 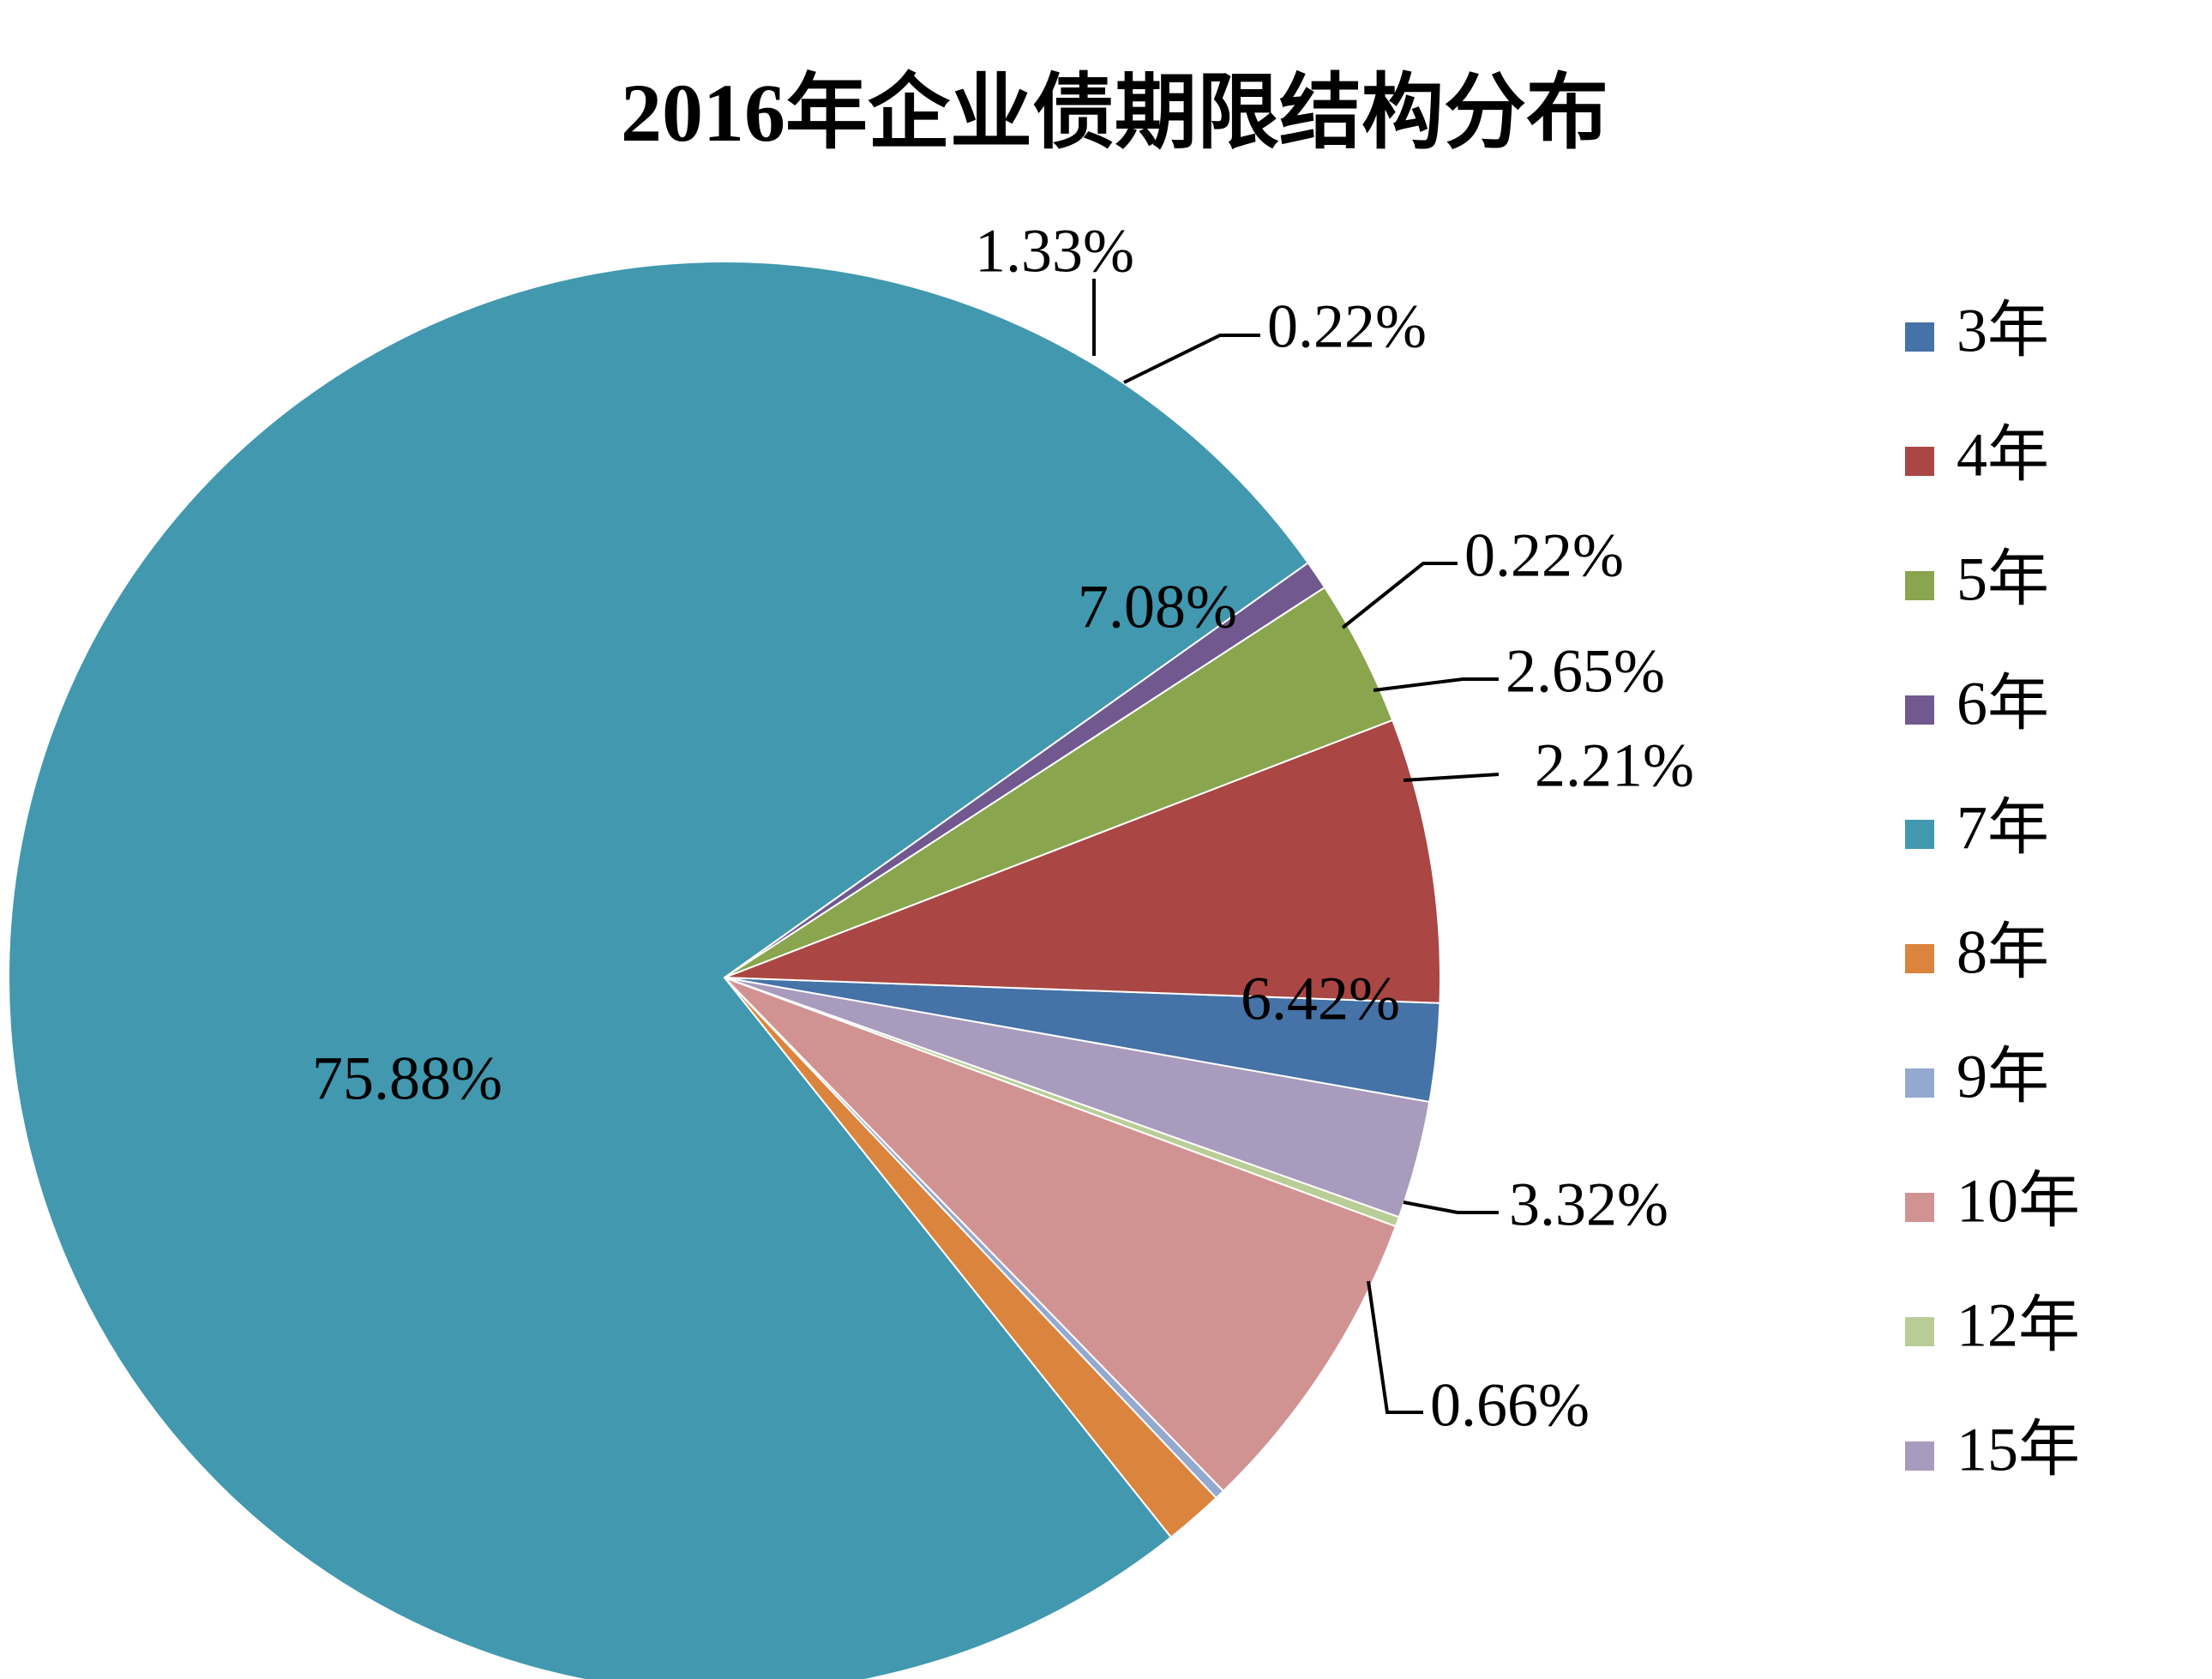 What do you see at coordinates (1544, 555) in the screenshot?
I see `data-label-8: 0.22%` at bounding box center [1544, 555].